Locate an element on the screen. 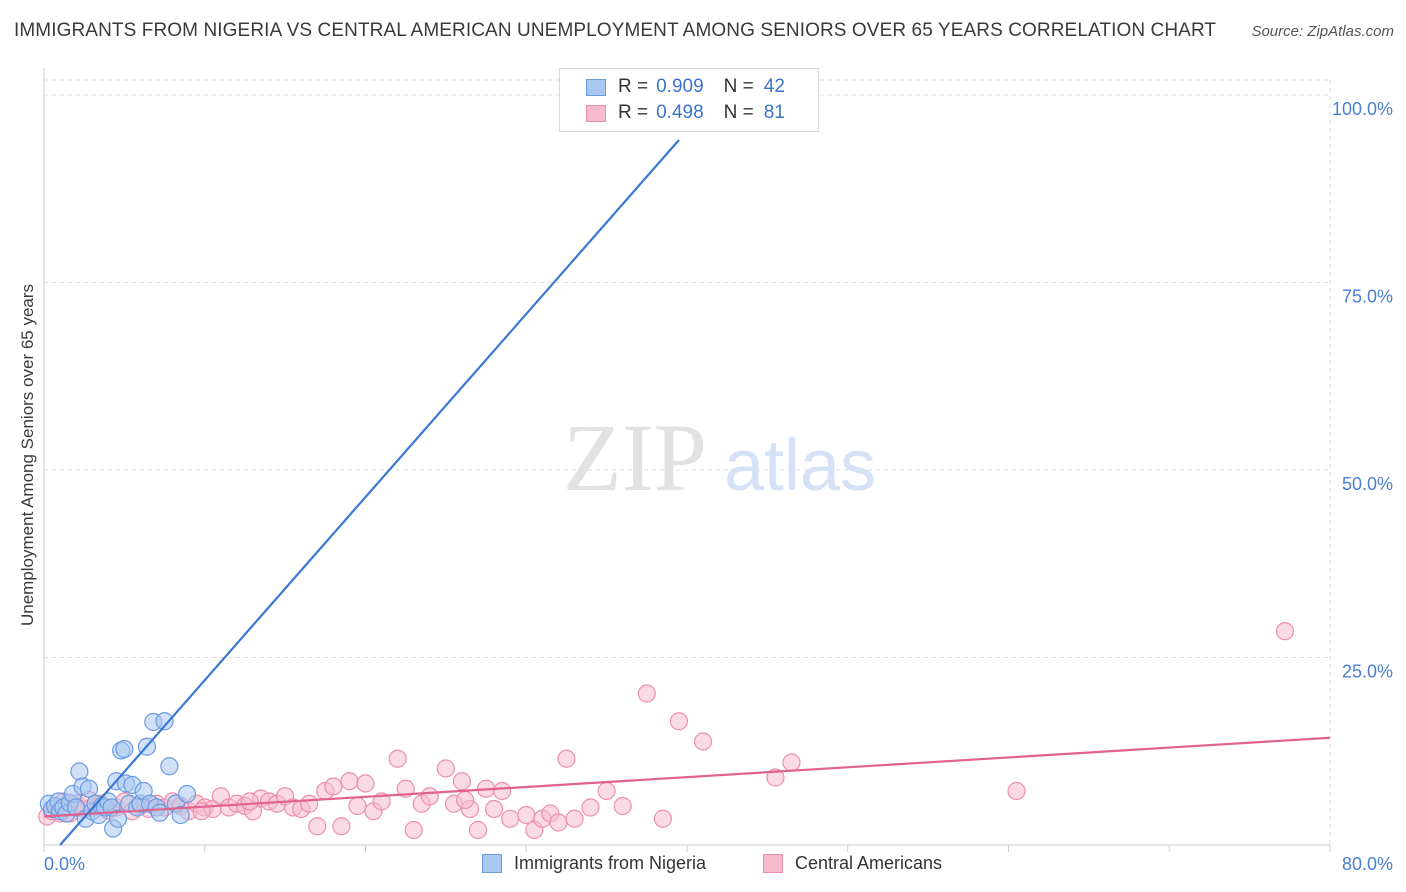 This screenshot has height=892, width=1406. y-tick-label: 50.0% is located at coordinates (1367, 484).